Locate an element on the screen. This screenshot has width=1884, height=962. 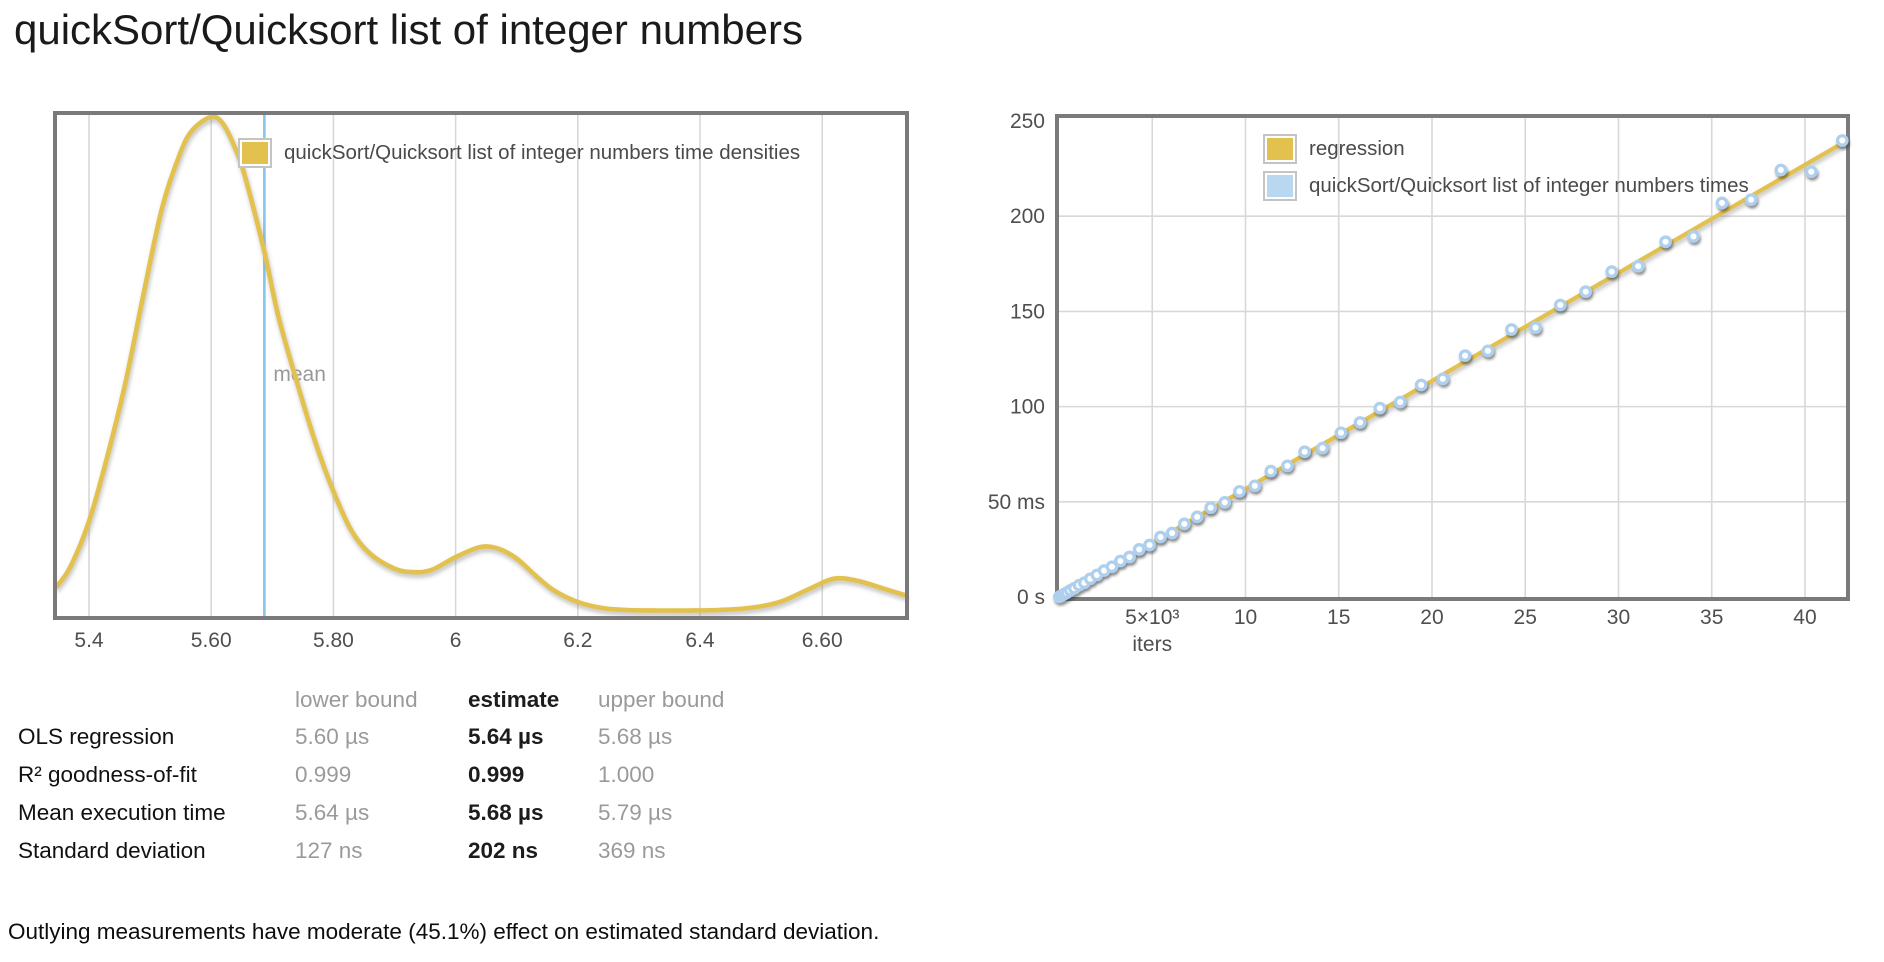
mean-upper: 5.79 µs is located at coordinates (635, 812).